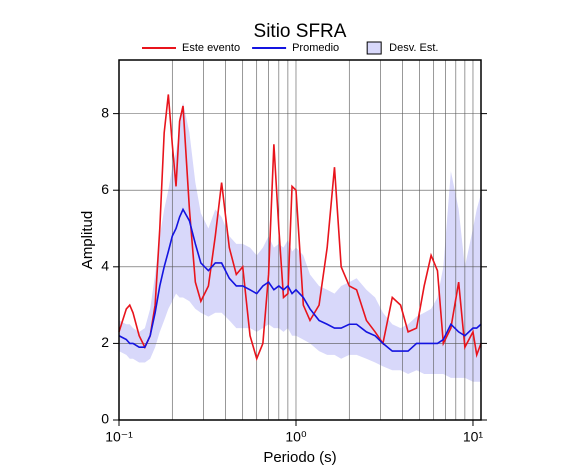 This screenshot has width=586, height=475. Describe the element at coordinates (105, 342) in the screenshot. I see `y-tick-label: 2` at that location.